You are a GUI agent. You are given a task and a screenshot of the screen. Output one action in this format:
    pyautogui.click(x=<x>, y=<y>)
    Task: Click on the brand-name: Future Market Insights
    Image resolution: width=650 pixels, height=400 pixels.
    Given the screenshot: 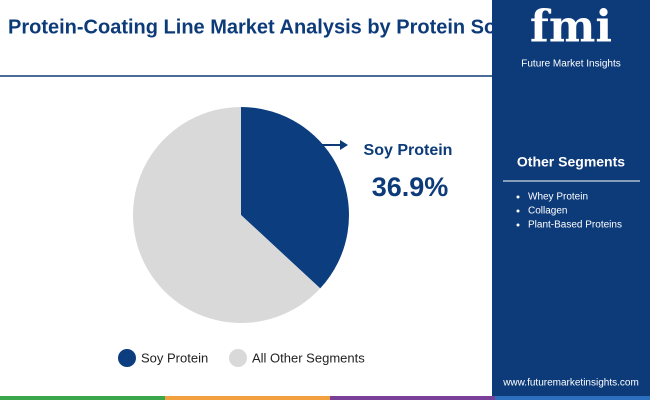 What is the action you would take?
    pyautogui.click(x=570, y=64)
    